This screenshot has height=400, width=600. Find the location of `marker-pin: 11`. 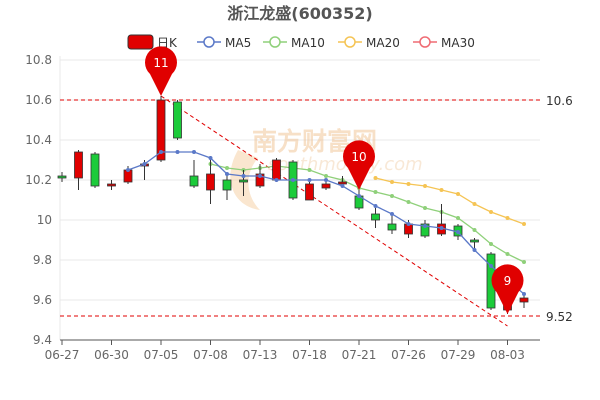

marker-pin: 11 is located at coordinates (161, 71).